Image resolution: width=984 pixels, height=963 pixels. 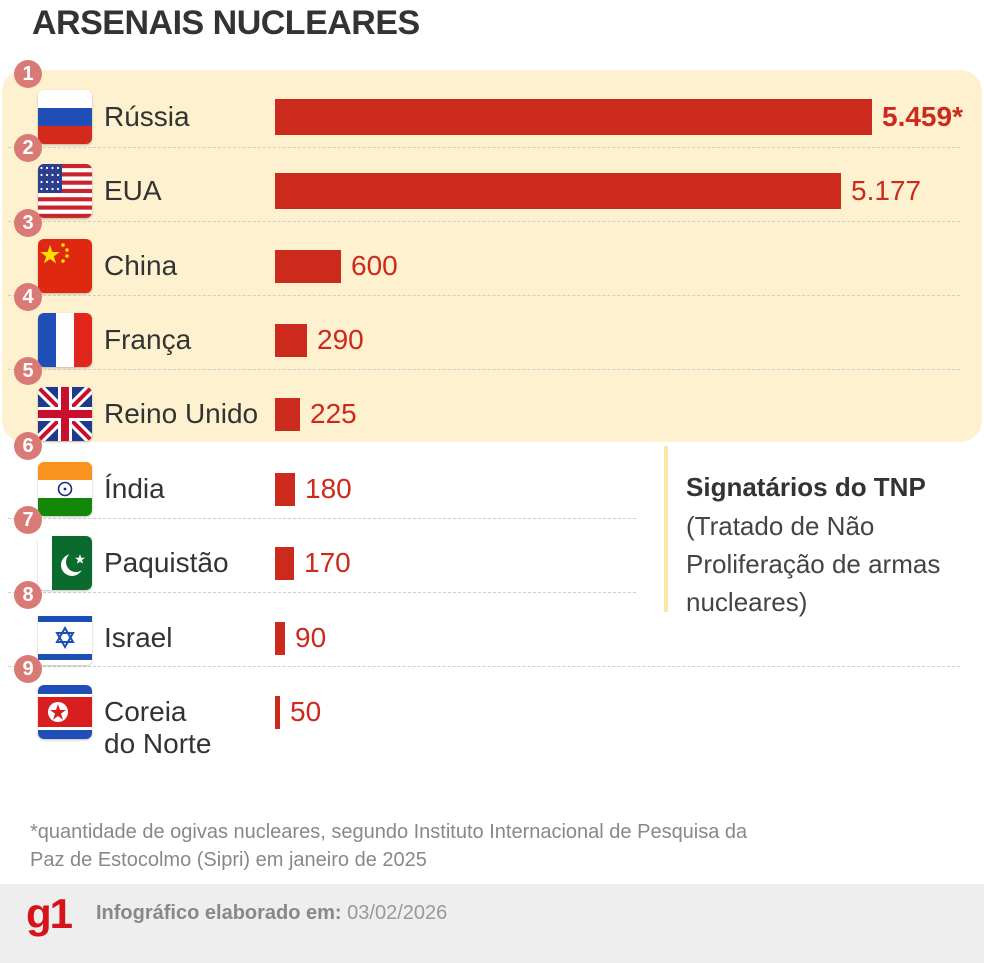 What do you see at coordinates (141, 265) in the screenshot?
I see `country-label: China` at bounding box center [141, 265].